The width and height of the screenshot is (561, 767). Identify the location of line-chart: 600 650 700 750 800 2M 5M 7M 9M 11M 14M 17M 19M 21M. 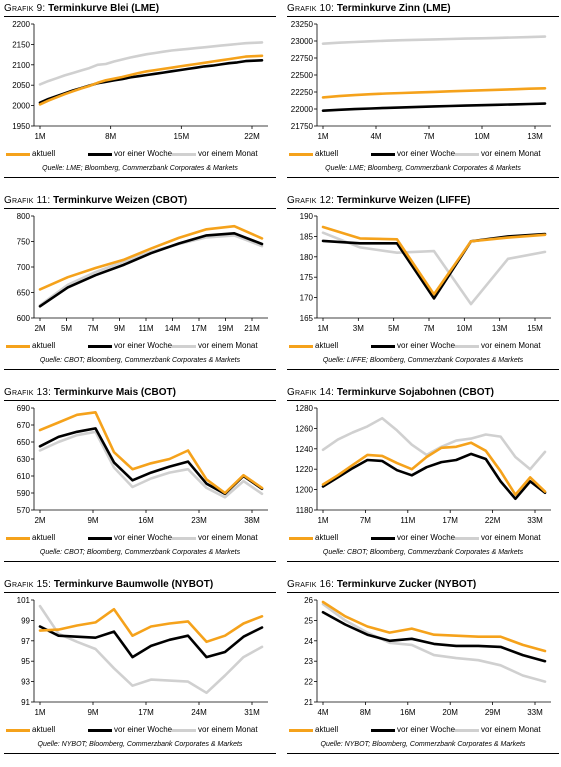
(142, 272).